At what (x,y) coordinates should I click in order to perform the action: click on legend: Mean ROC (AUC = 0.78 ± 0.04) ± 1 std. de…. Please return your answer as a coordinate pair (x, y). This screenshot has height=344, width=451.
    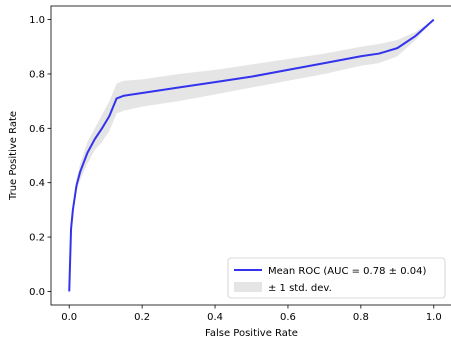
    Looking at the image, I should click on (336, 278).